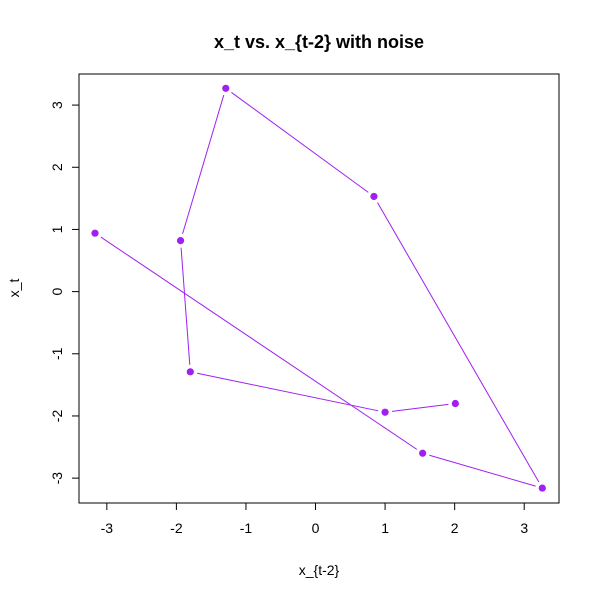 The height and width of the screenshot is (600, 600). What do you see at coordinates (314, 519) in the screenshot?
I see `x-axis: -3 -2 -1 0 1 2 3` at bounding box center [314, 519].